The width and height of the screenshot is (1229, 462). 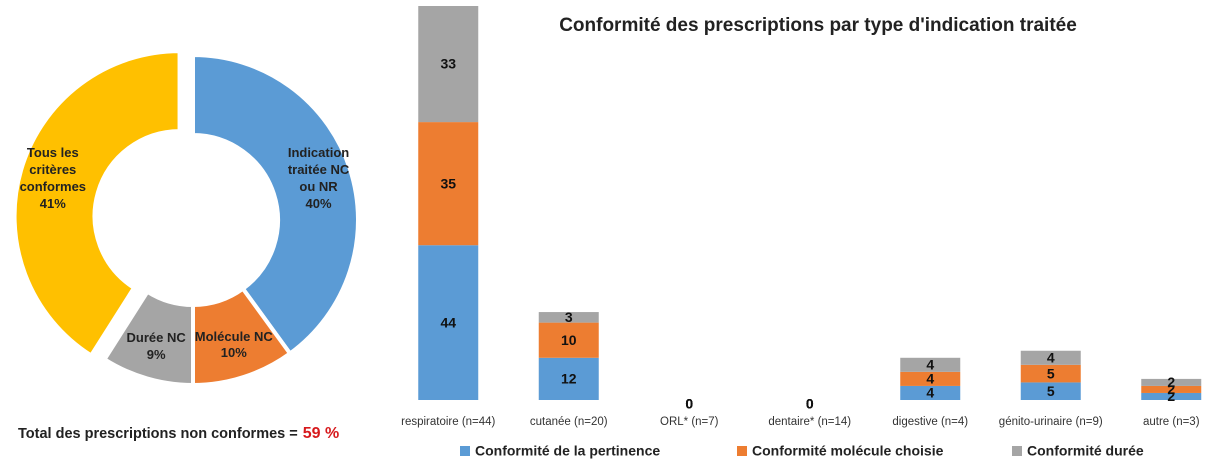 I want to click on slice-name: Indication traitée NC ou NR, so click(x=318, y=170).